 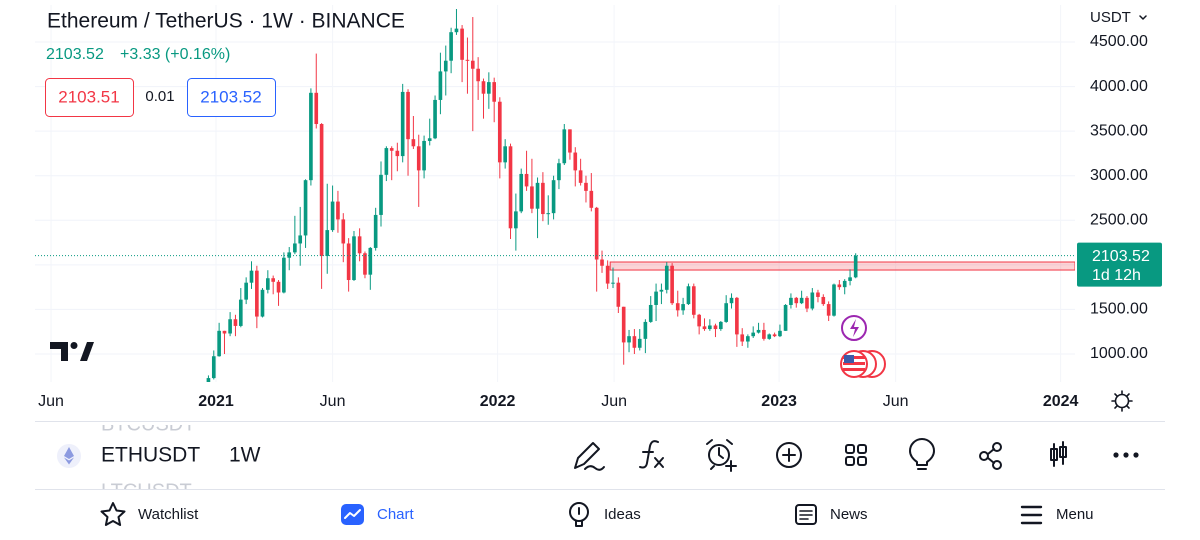 I want to click on logo-part, so click(x=74, y=345).